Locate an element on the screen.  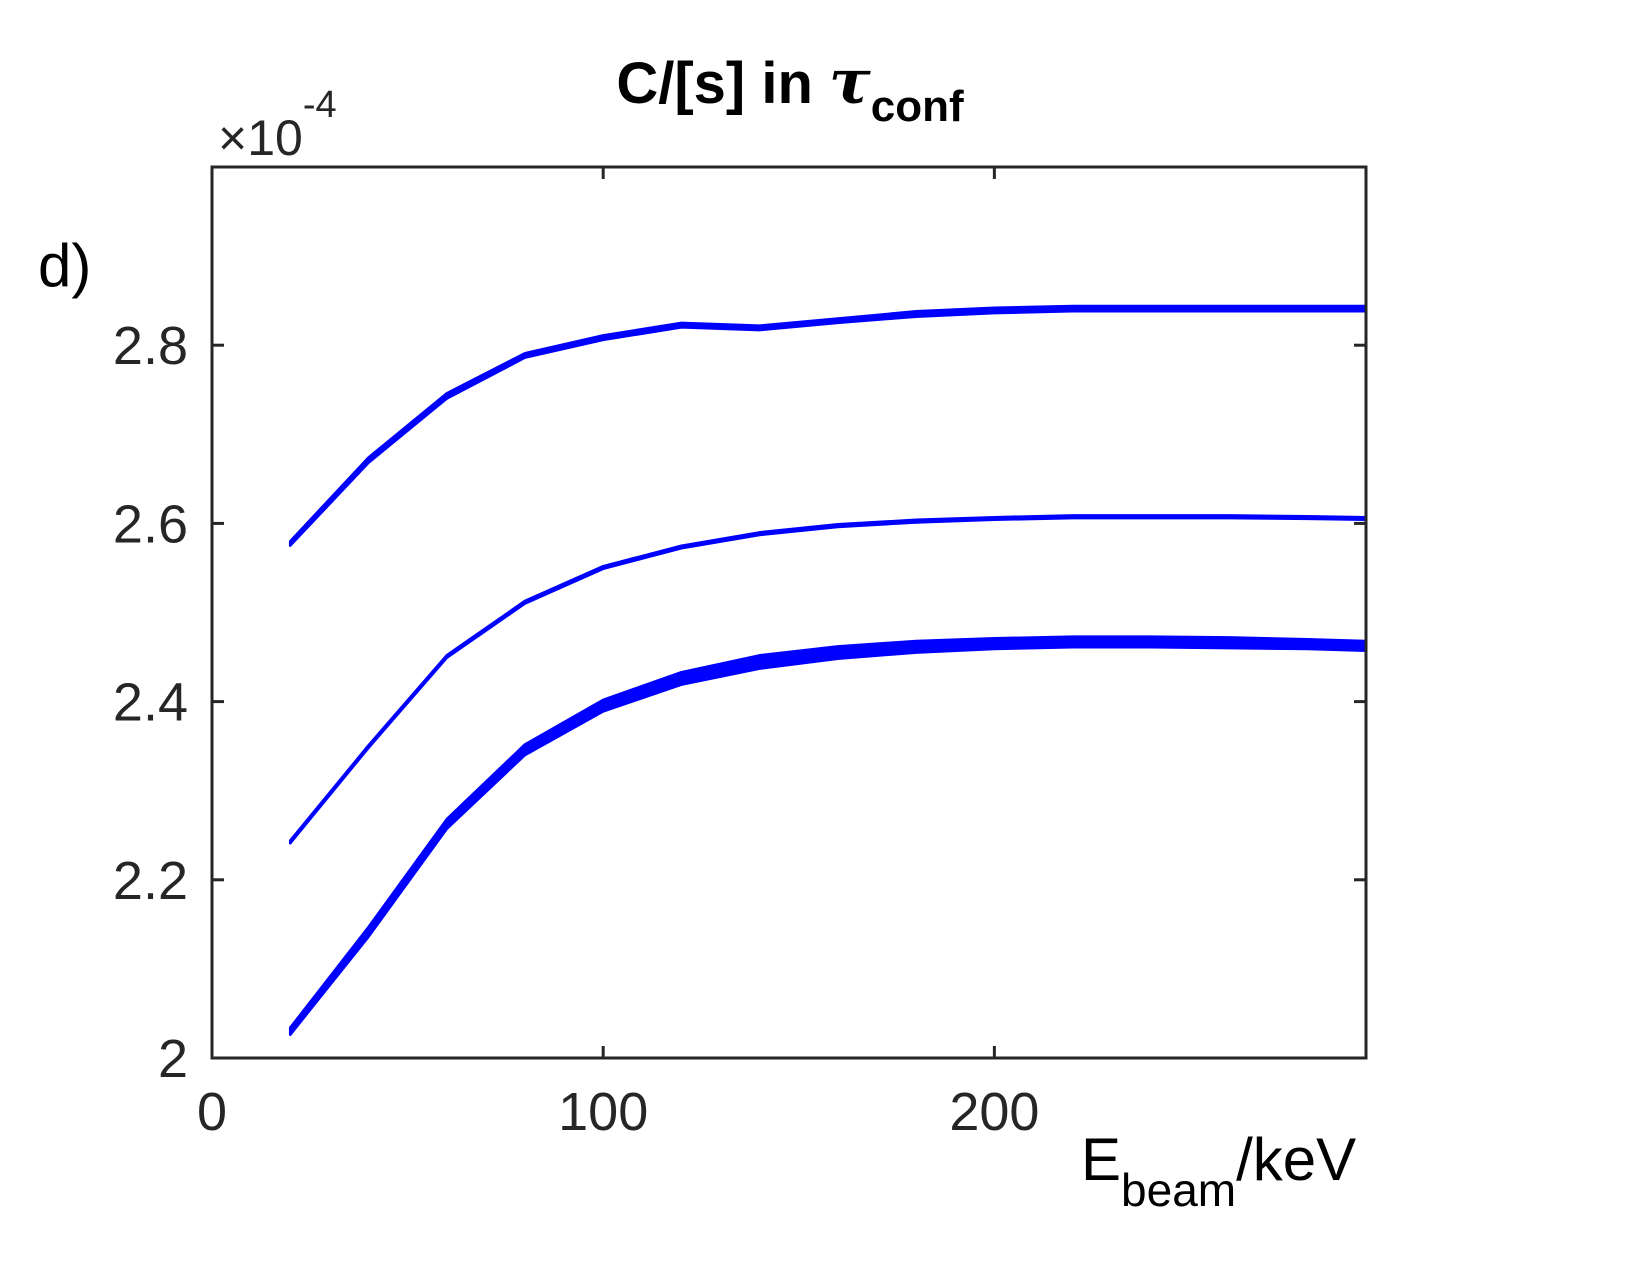
chart-title: C/[s] in τconf is located at coordinates (790, 88).